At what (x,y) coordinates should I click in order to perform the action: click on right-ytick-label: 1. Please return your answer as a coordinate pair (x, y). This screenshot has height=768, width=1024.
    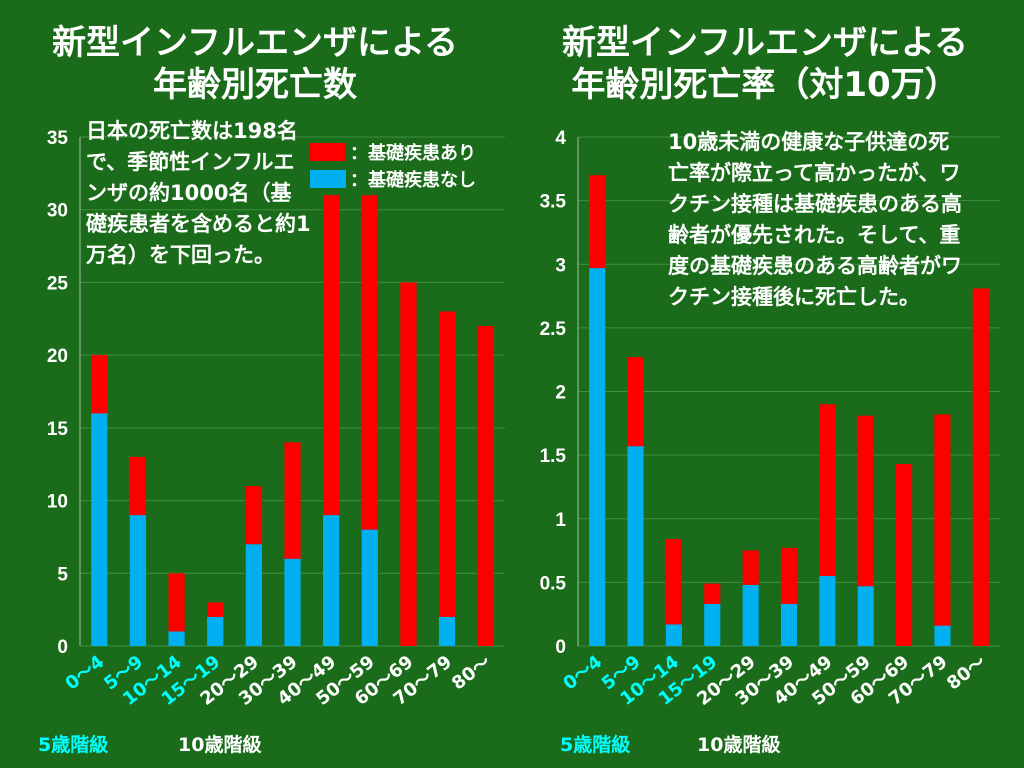
    Looking at the image, I should click on (560, 520).